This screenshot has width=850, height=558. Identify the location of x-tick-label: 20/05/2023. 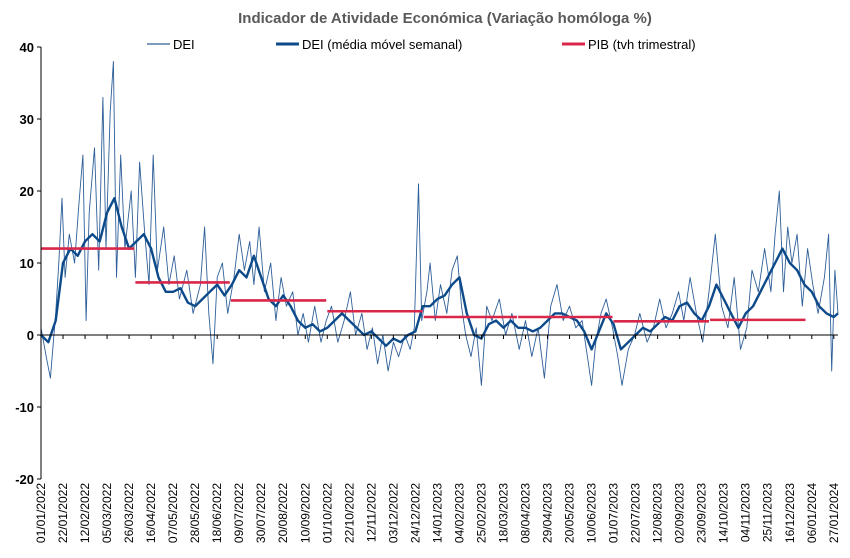
(570, 513).